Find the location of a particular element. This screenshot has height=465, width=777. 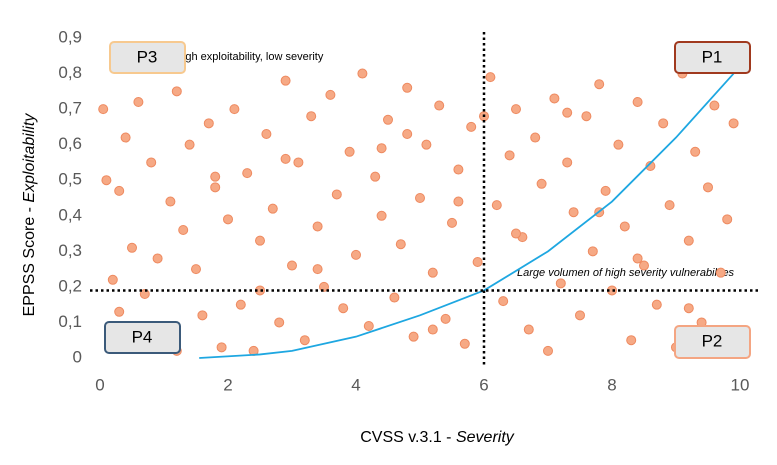

box-p3 is located at coordinates (147, 57).